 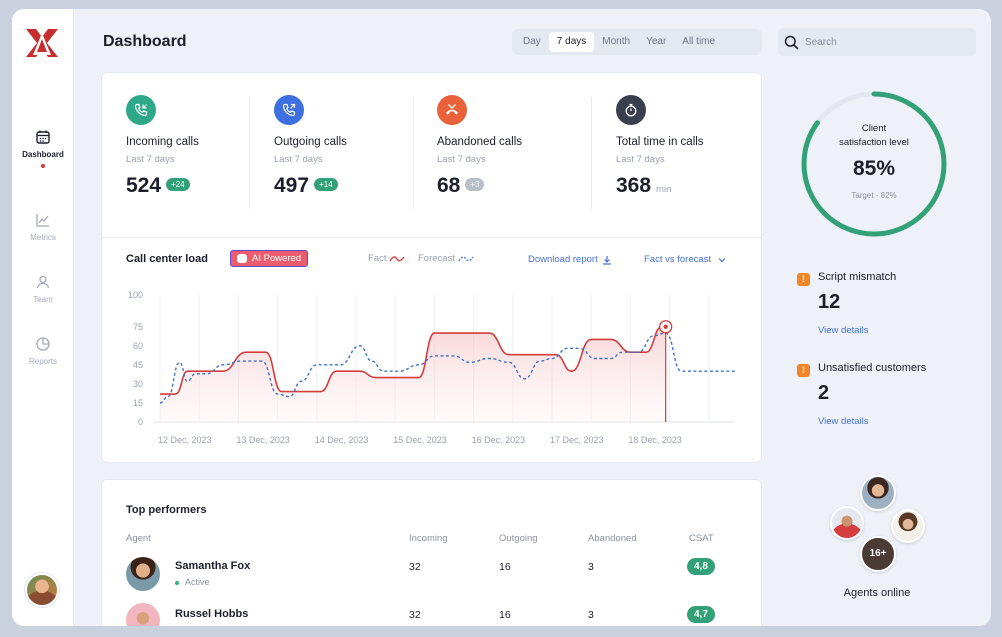 What do you see at coordinates (310, 146) in the screenshot?
I see `stat-outgoing-calls: Outgoing calls Last 7 days 497 +14` at bounding box center [310, 146].